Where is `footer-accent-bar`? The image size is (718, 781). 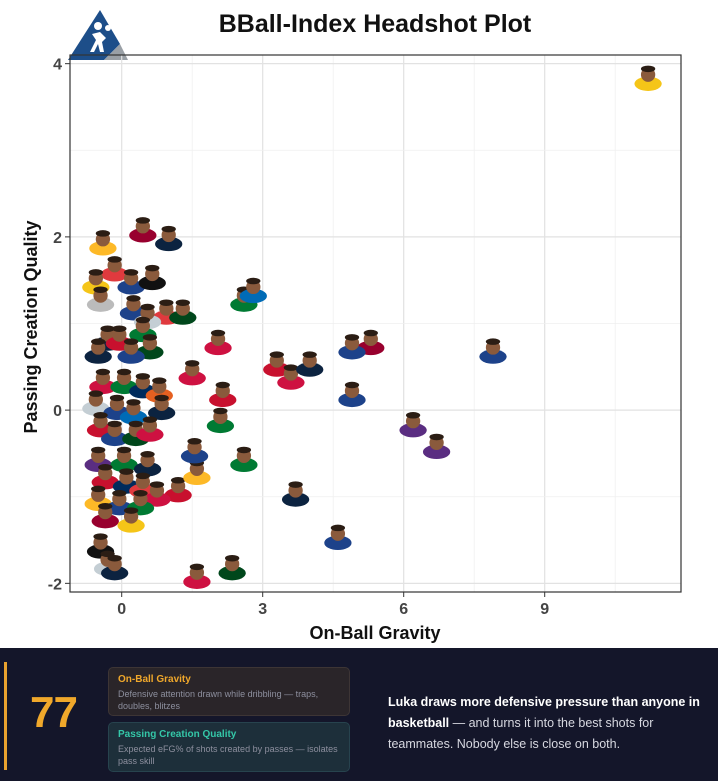
footer-accent-bar is located at coordinates (5, 716).